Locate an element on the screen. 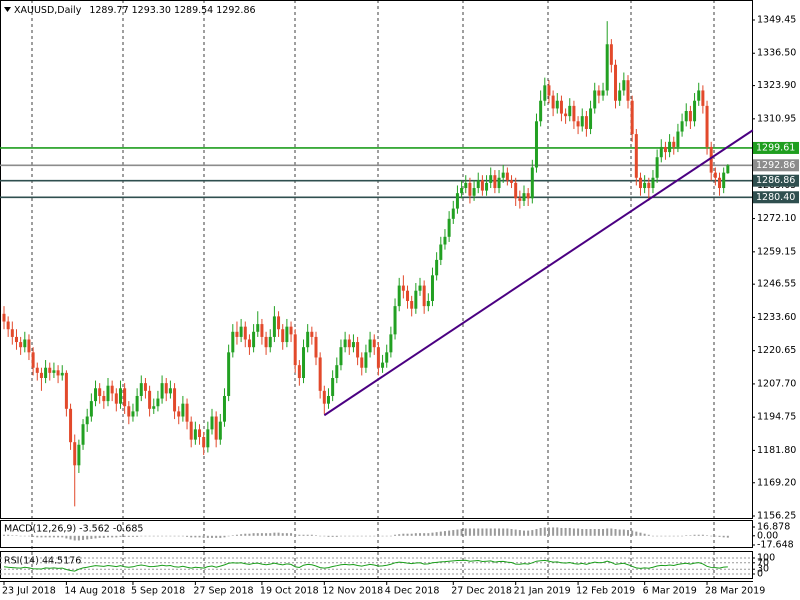 The height and width of the screenshot is (600, 800). y-tick-label: 0.00 is located at coordinates (767, 535).